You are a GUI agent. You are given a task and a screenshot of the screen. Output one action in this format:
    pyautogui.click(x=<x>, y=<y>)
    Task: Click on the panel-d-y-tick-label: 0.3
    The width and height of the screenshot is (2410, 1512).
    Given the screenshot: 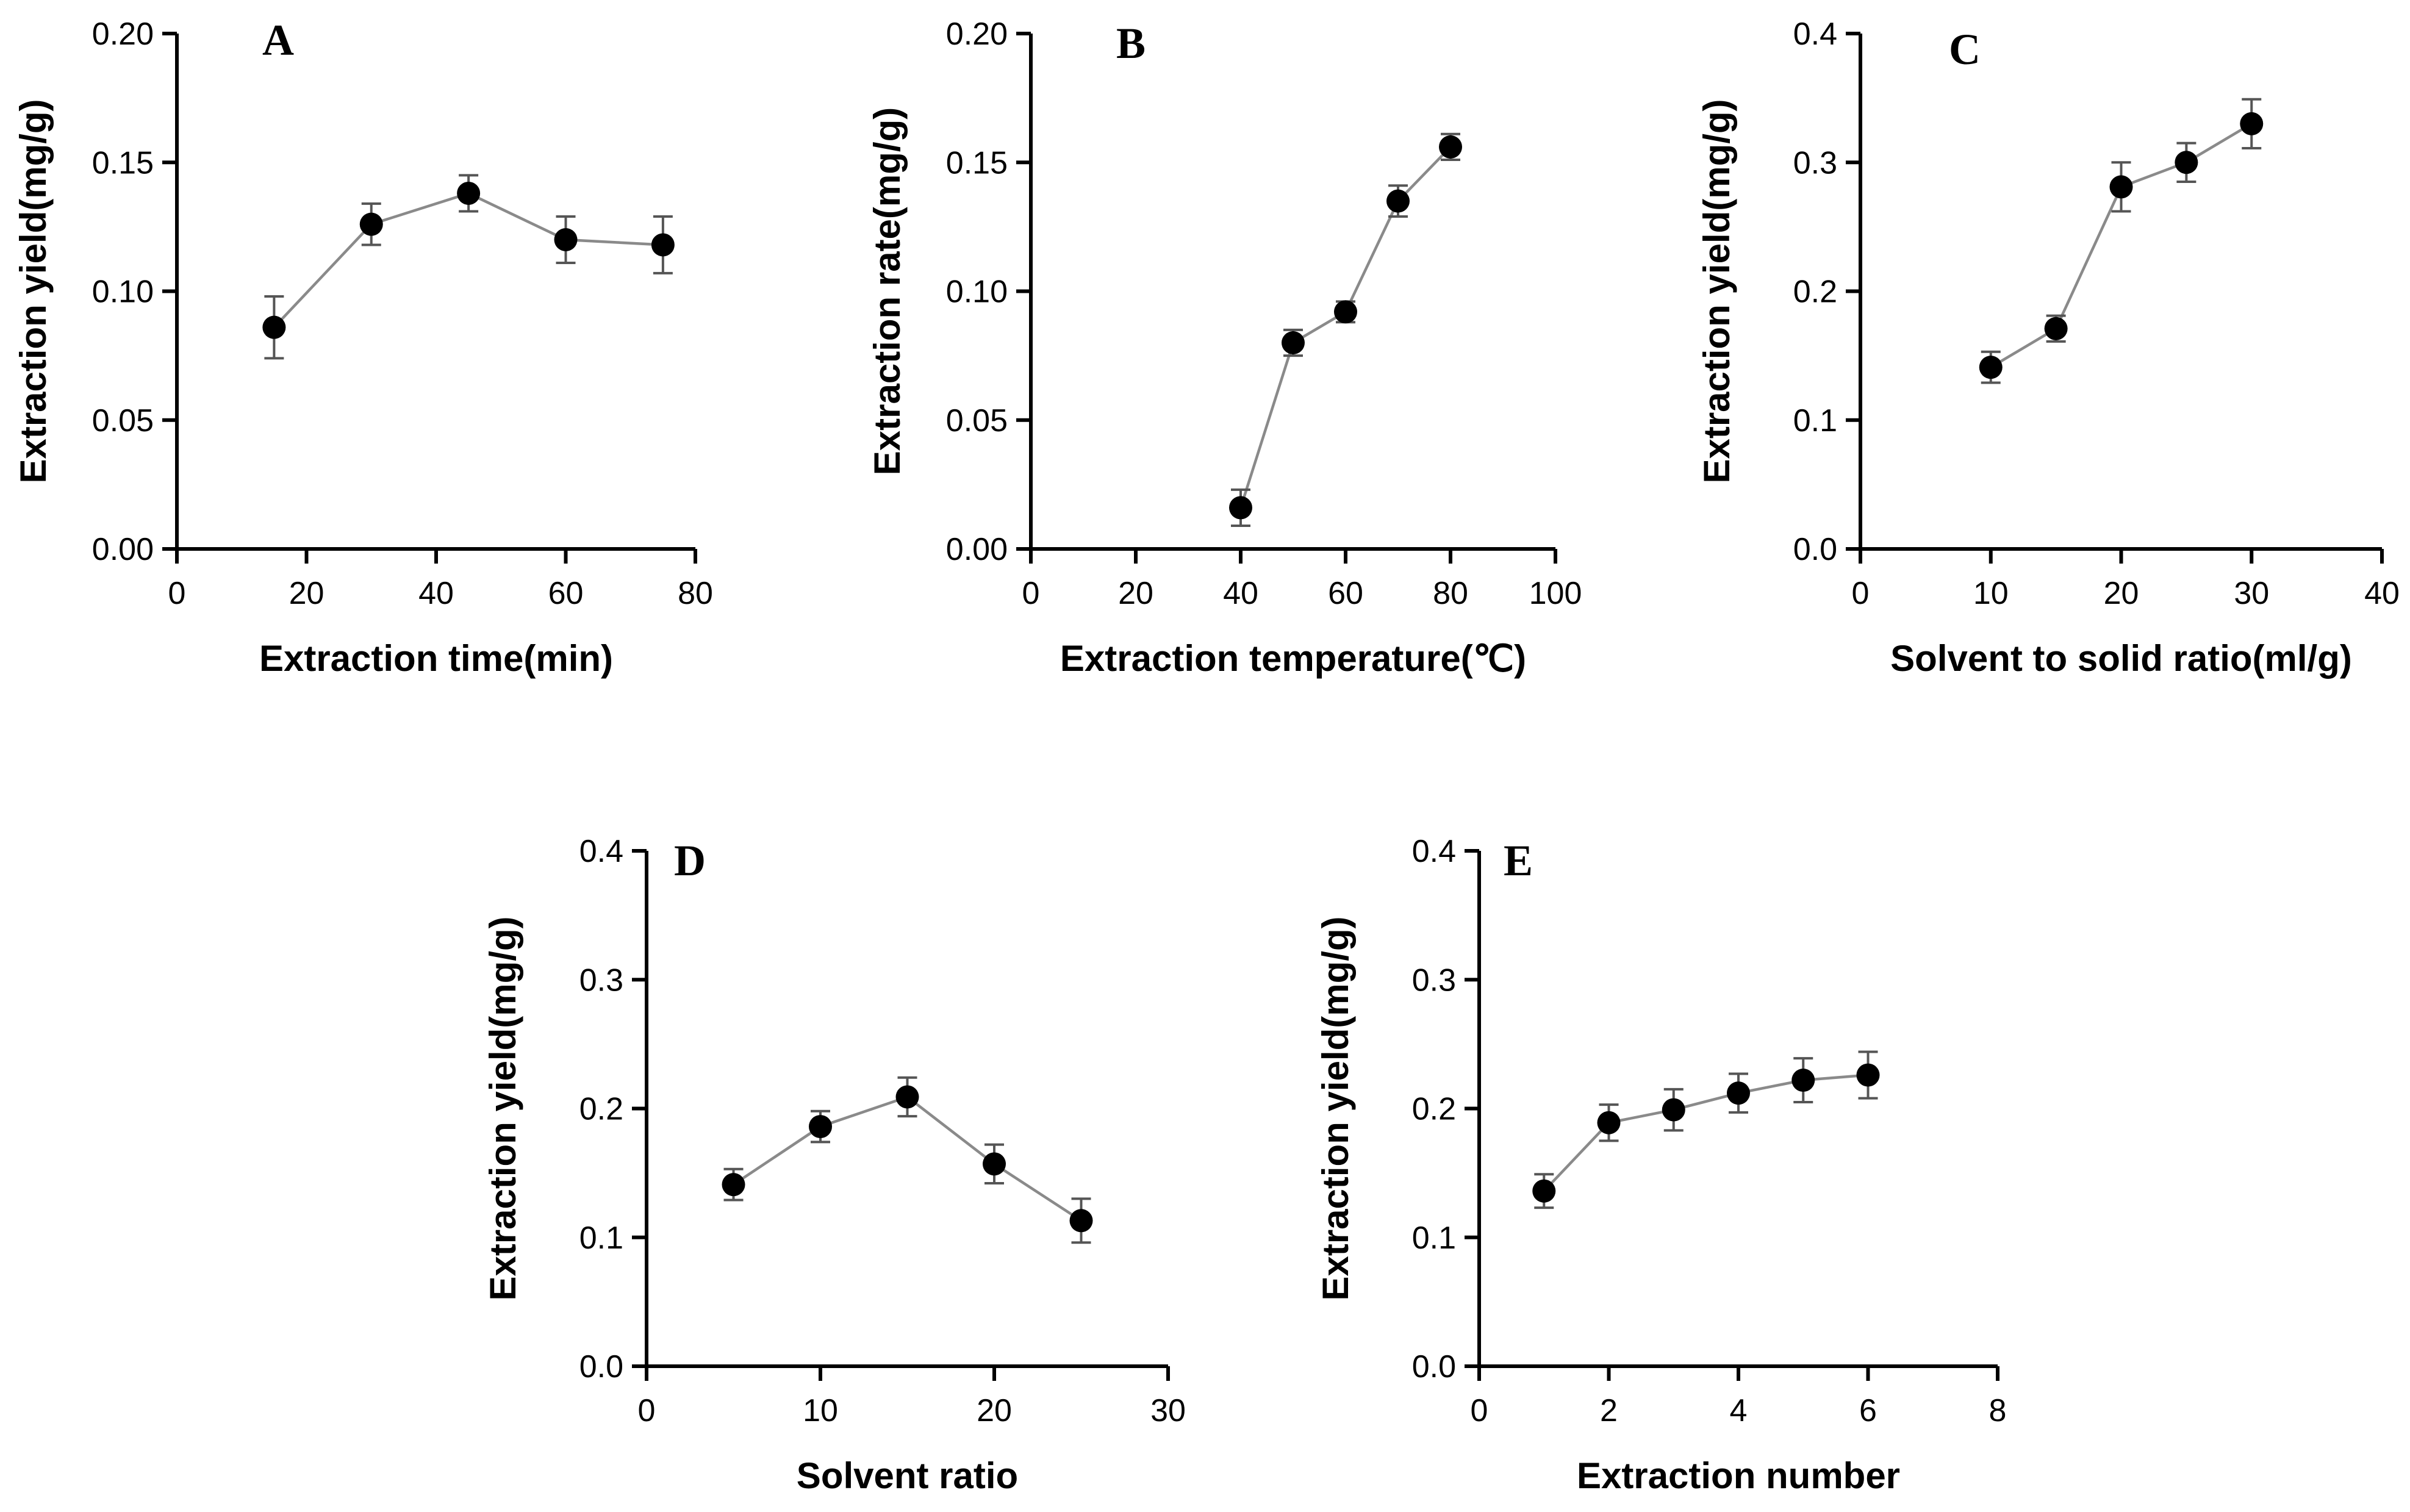 What is the action you would take?
    pyautogui.click(x=601, y=980)
    